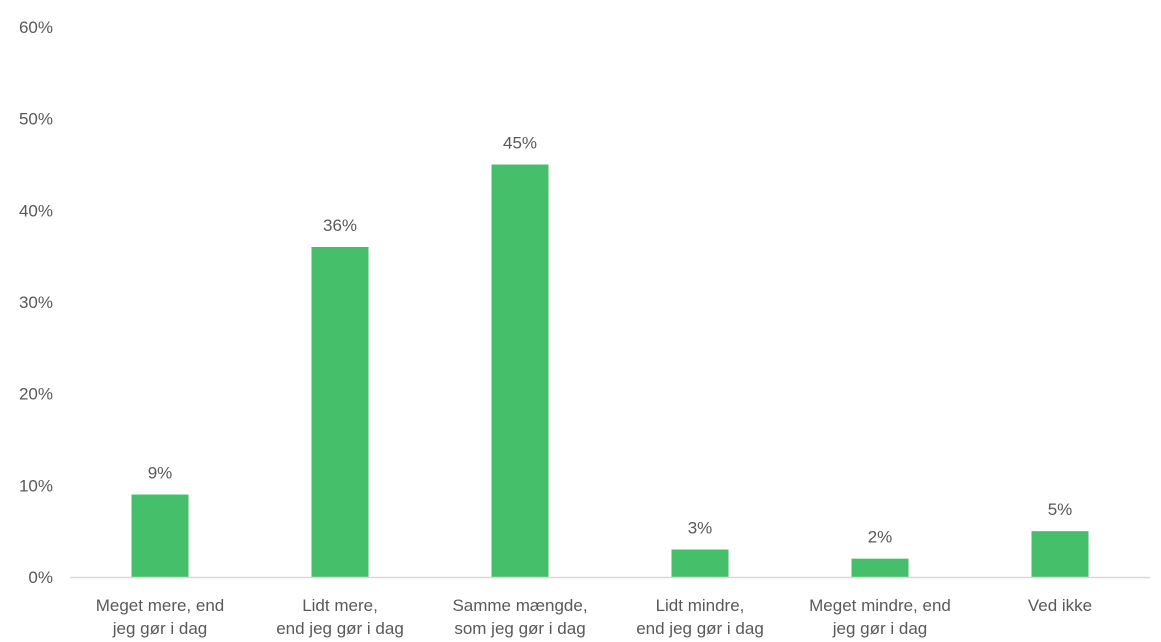  What do you see at coordinates (40, 577) in the screenshot?
I see `y-tick-label: 0%` at bounding box center [40, 577].